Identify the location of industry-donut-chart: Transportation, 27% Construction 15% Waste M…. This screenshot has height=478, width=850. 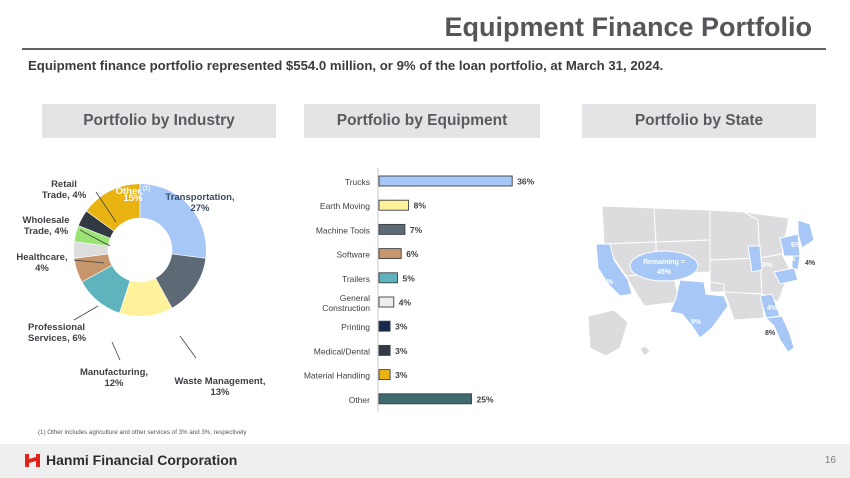
(142, 288).